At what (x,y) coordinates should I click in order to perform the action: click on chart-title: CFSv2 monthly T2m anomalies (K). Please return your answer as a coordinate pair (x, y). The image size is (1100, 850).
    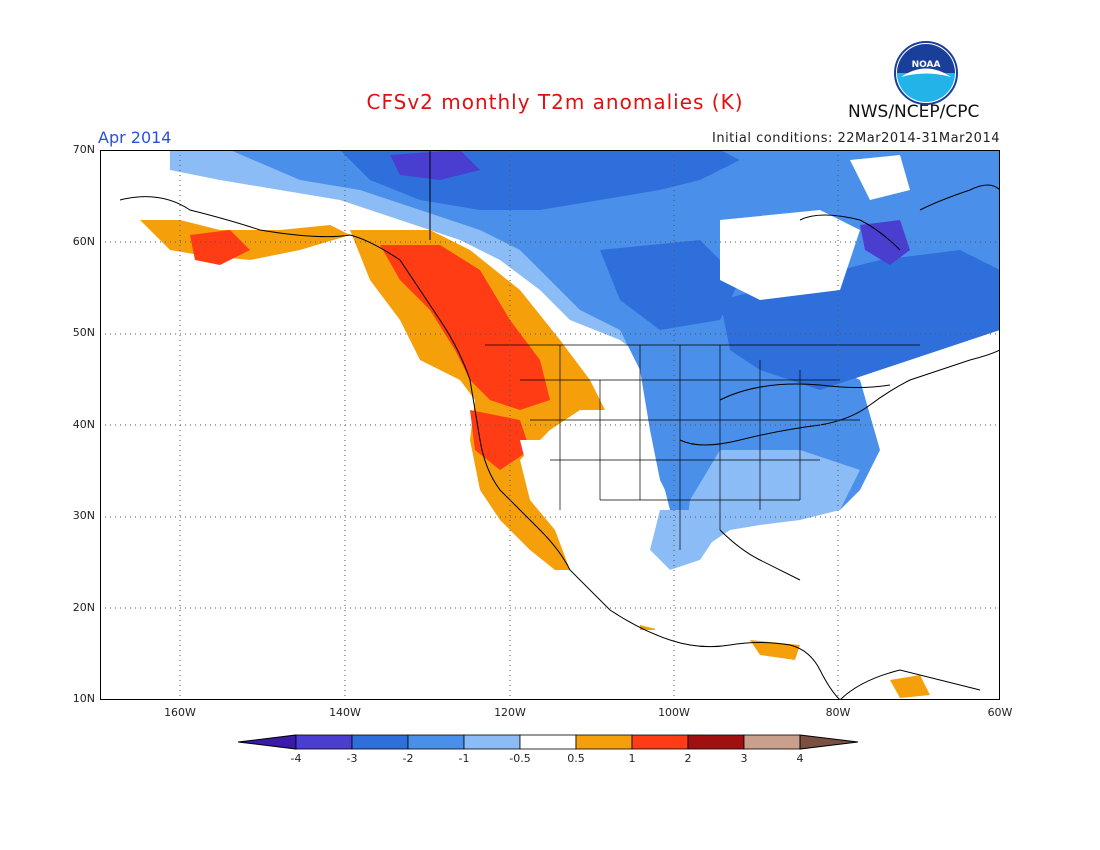
    Looking at the image, I should click on (555, 102).